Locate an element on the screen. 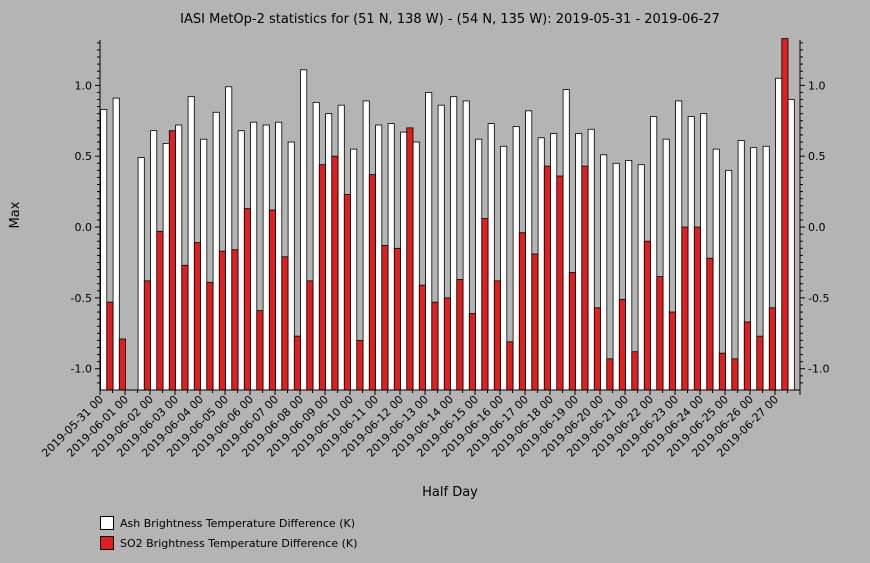 This screenshot has width=870, height=563. y-tick-label-right: 0.0 is located at coordinates (817, 227).